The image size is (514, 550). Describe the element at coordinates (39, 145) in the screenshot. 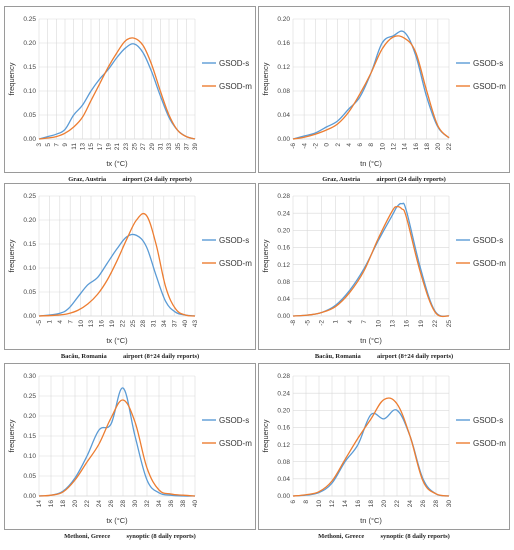

I see `x-tick-label: 3` at that location.